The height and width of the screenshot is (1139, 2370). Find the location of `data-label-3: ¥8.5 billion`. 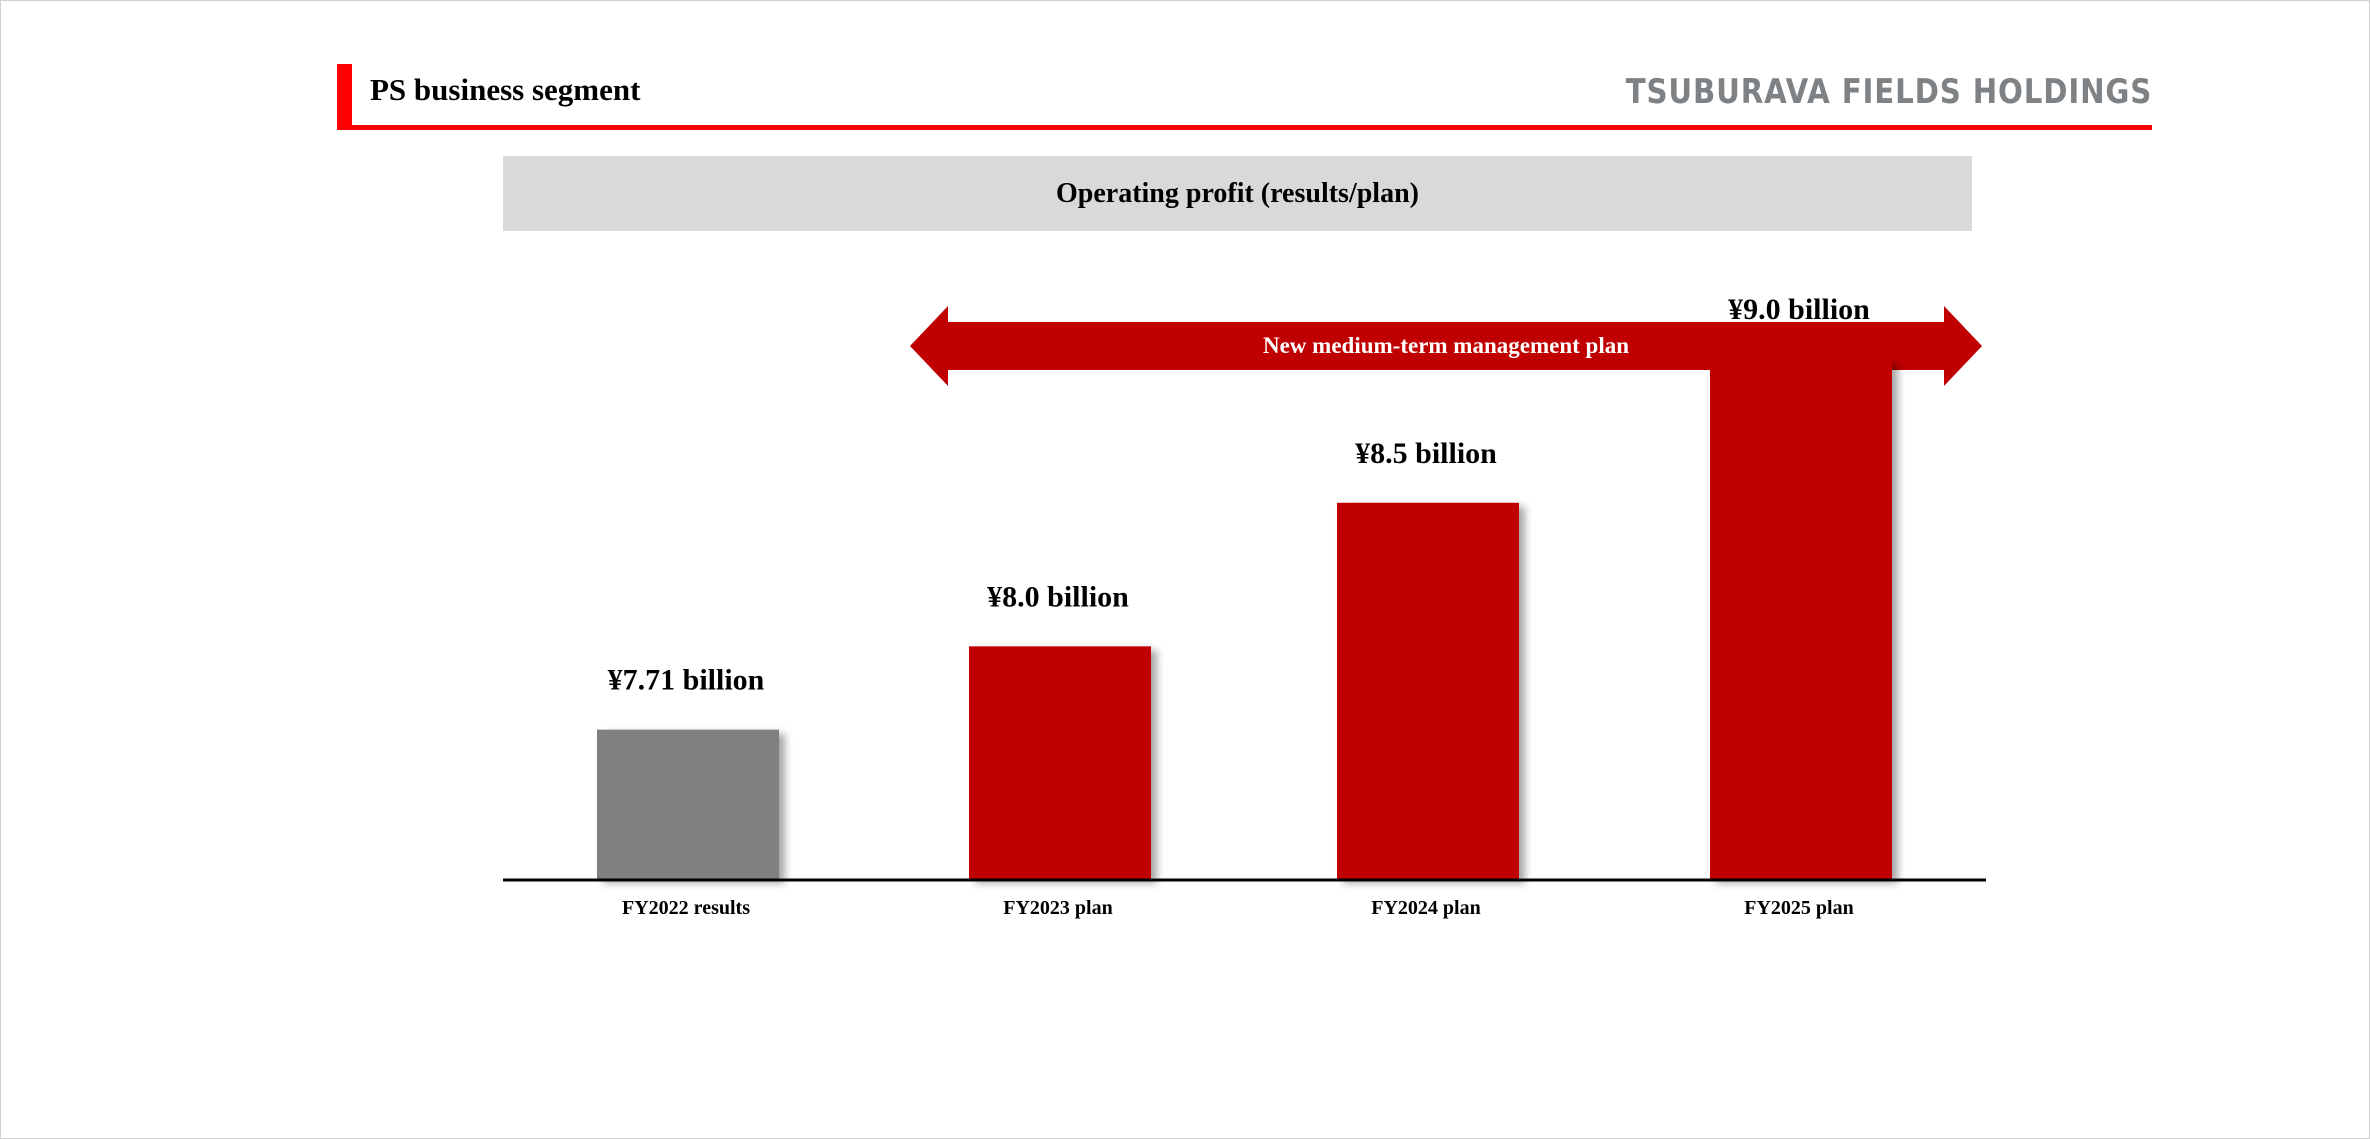

data-label-3: ¥8.5 billion is located at coordinates (1426, 453).